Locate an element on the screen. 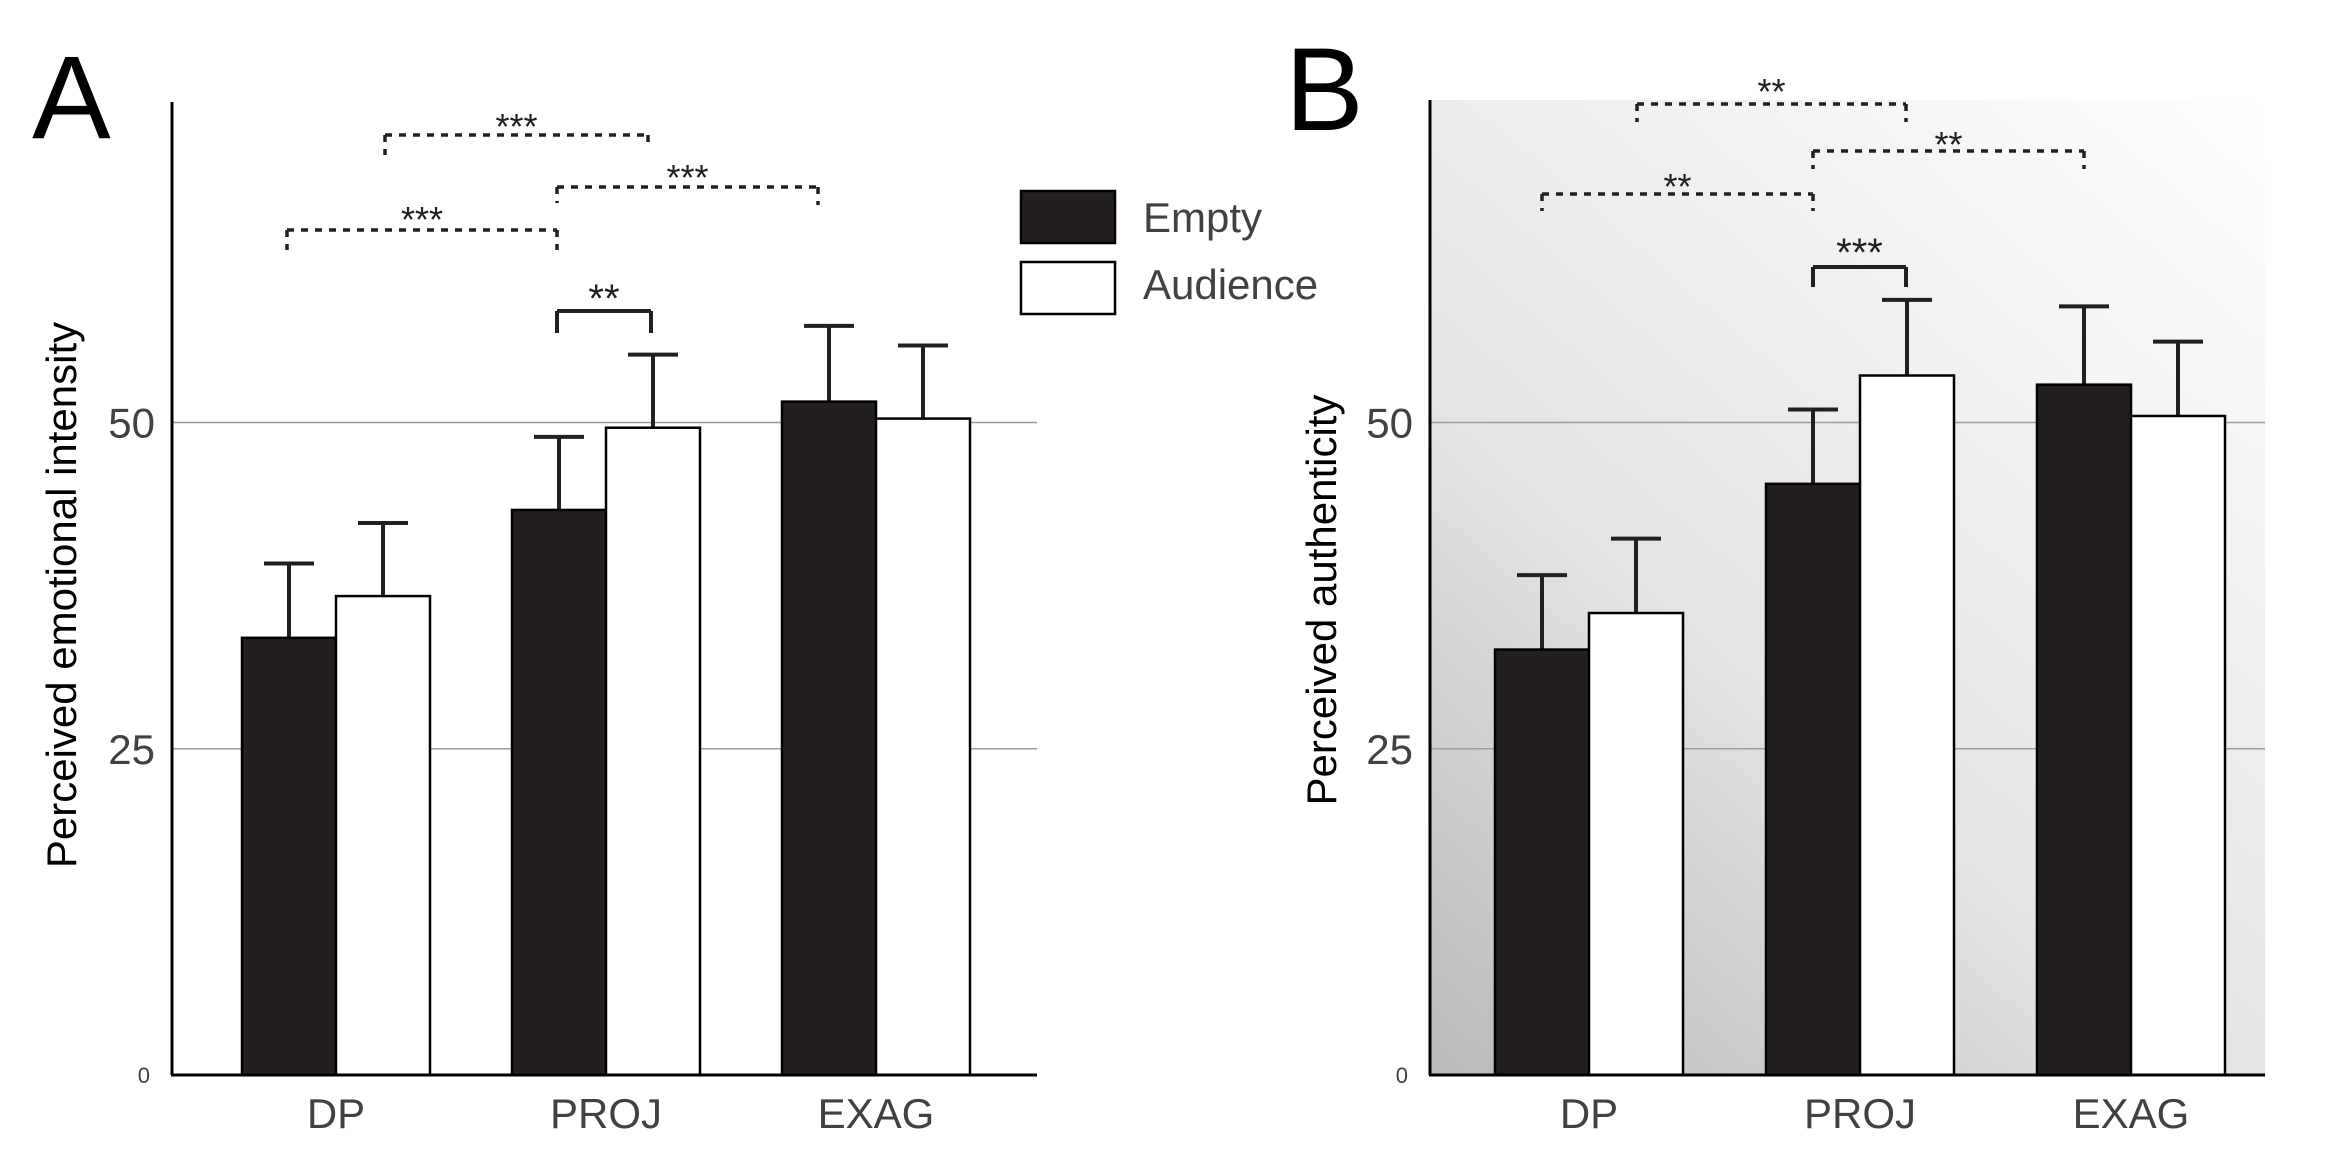  panel-b-y-ticks: 0 25 50 is located at coordinates (1389, 744).